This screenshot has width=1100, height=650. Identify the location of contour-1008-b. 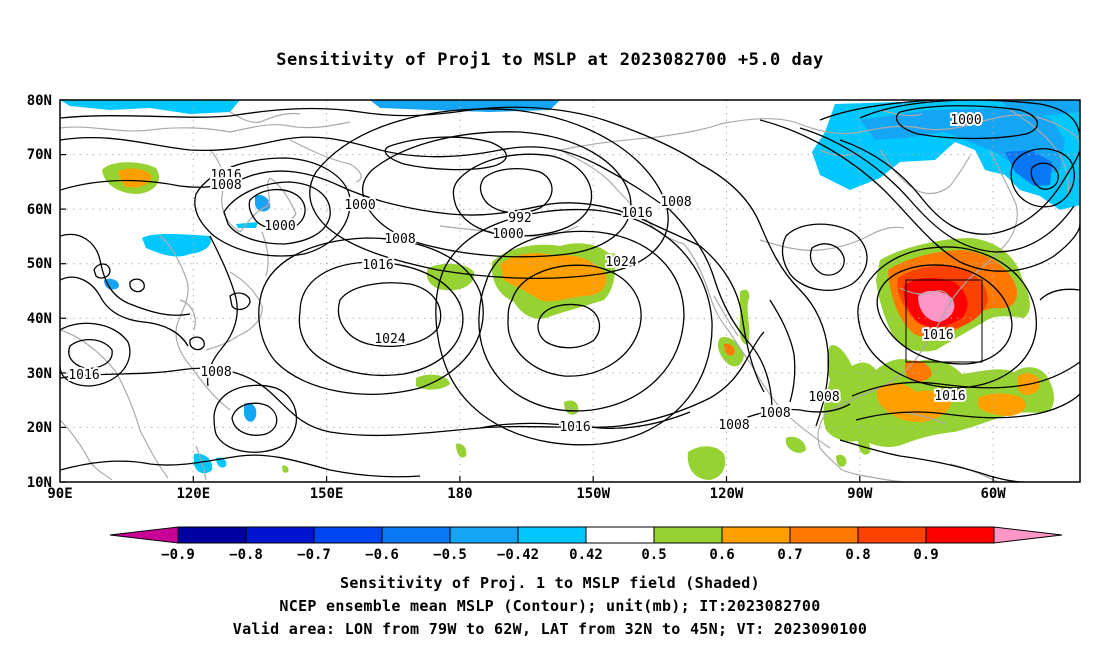
(496, 194).